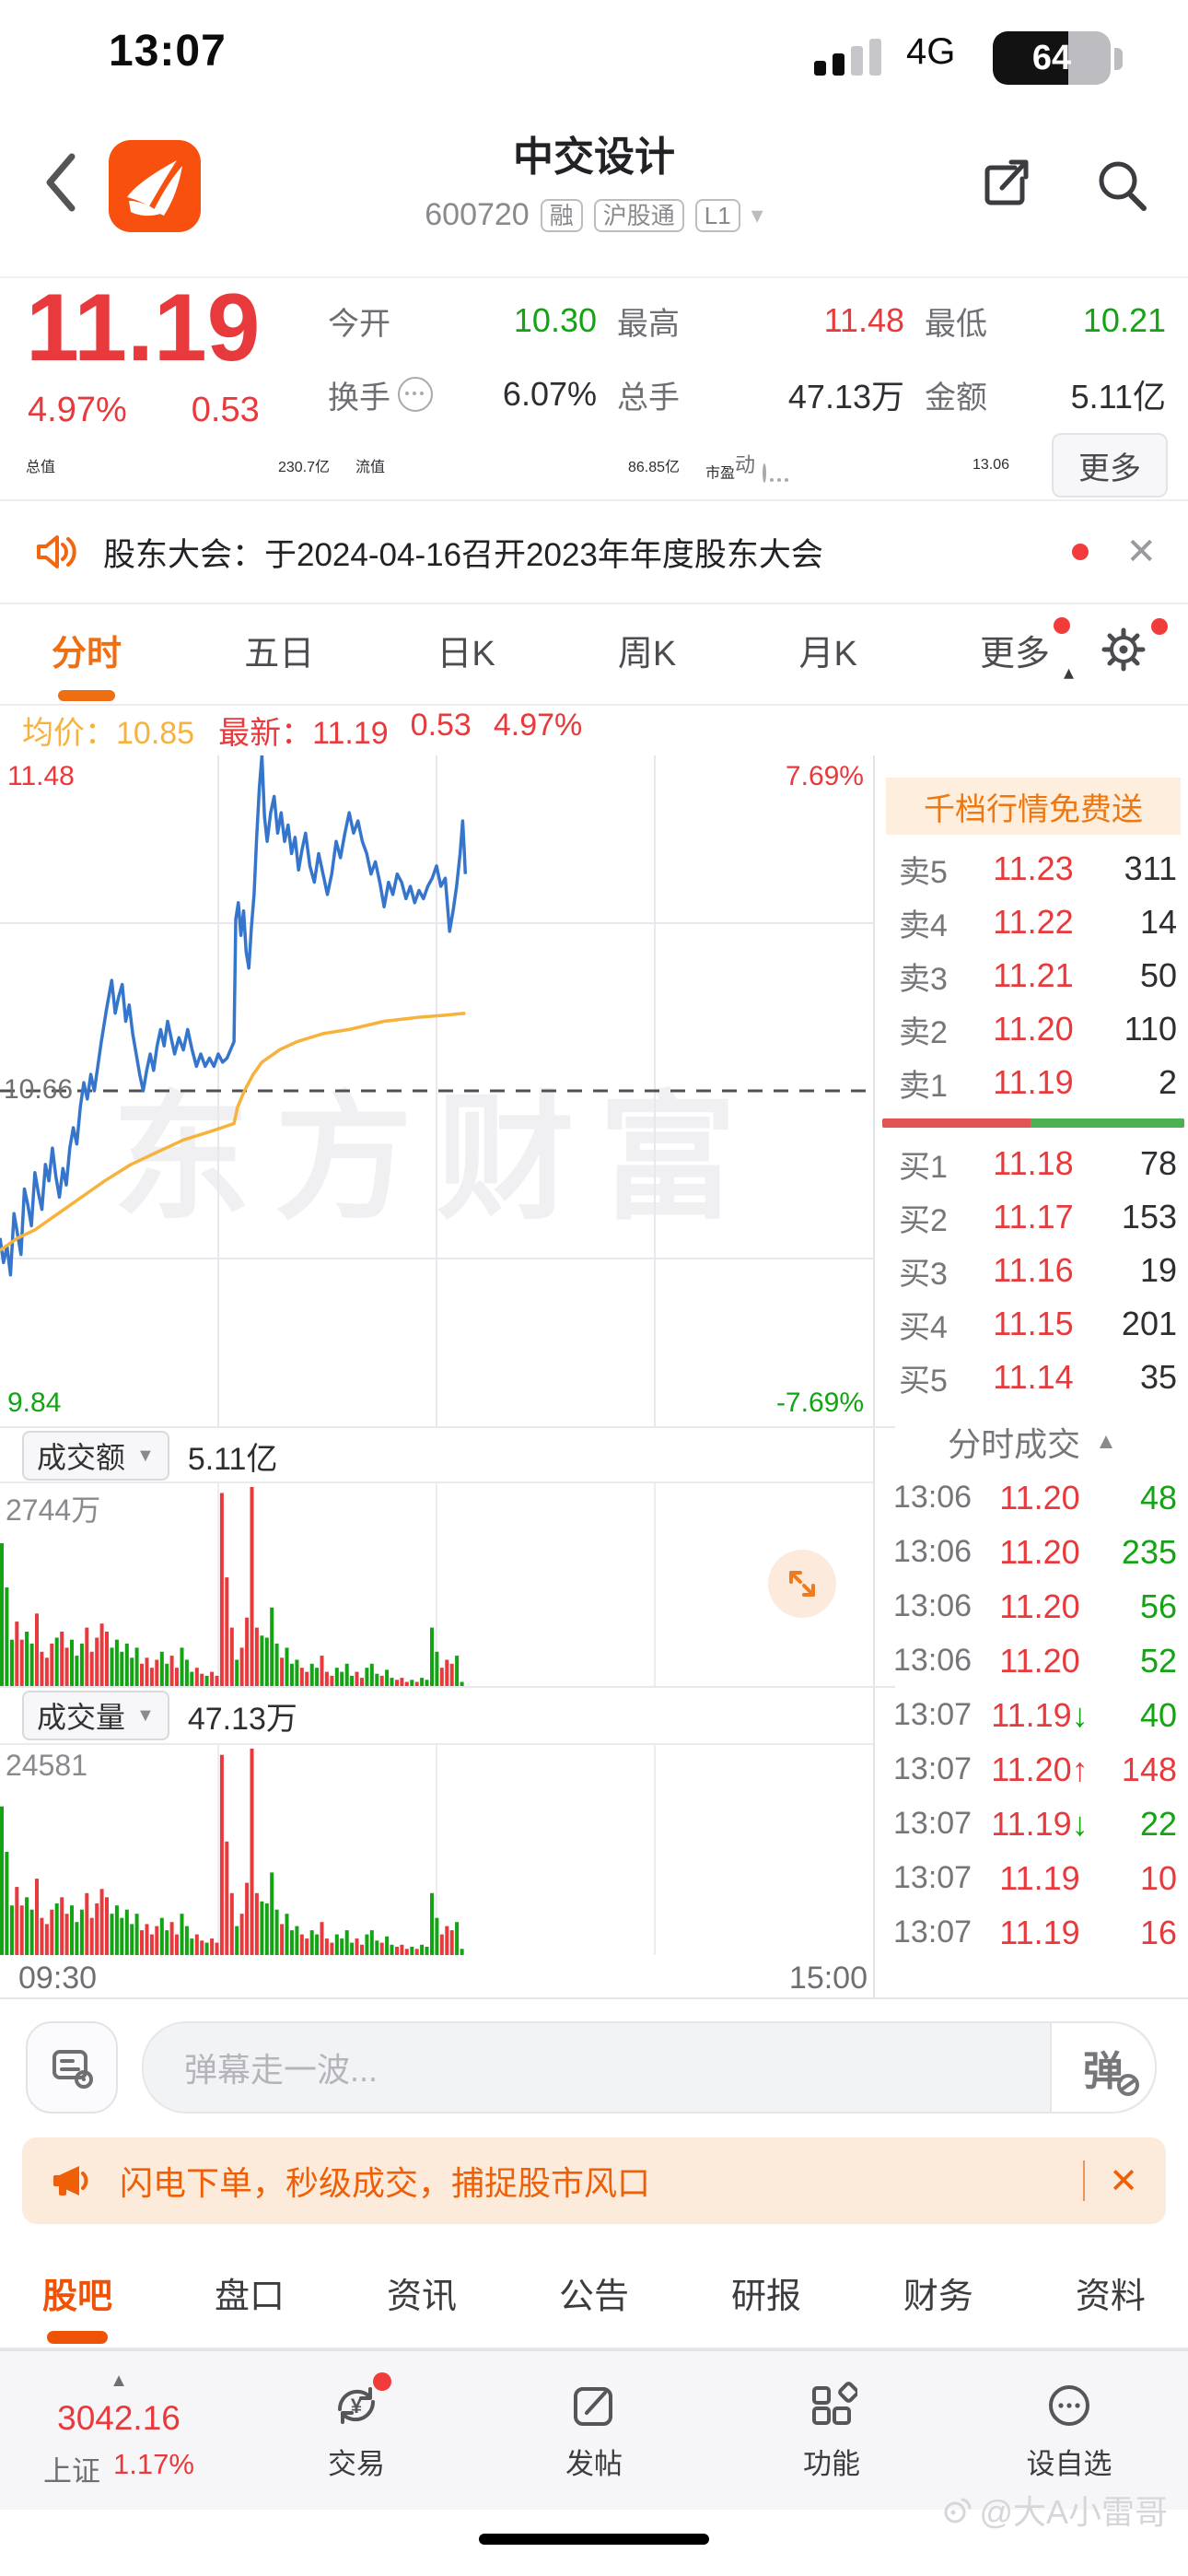  Describe the element at coordinates (765, 2296) in the screenshot. I see `content-tab-研报: 研报` at that location.